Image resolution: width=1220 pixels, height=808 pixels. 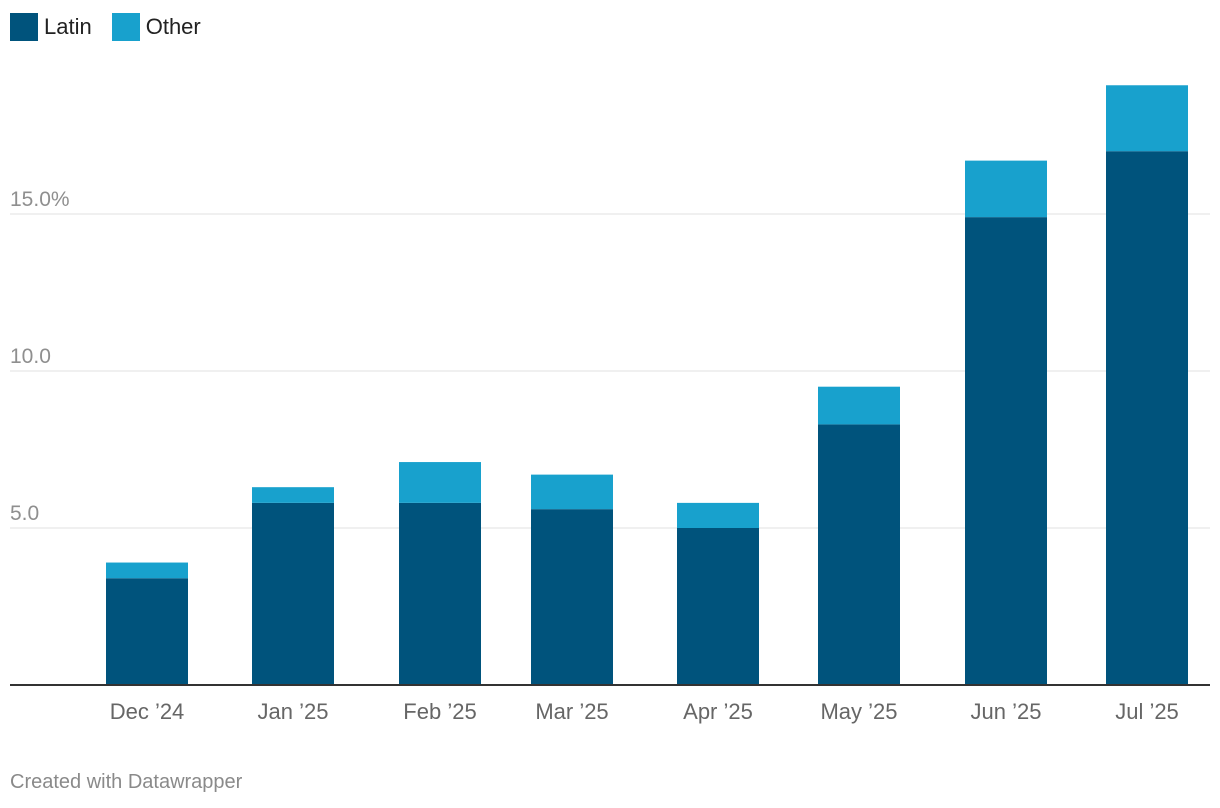 I want to click on legend-item-latin: Latin, so click(x=51, y=27).